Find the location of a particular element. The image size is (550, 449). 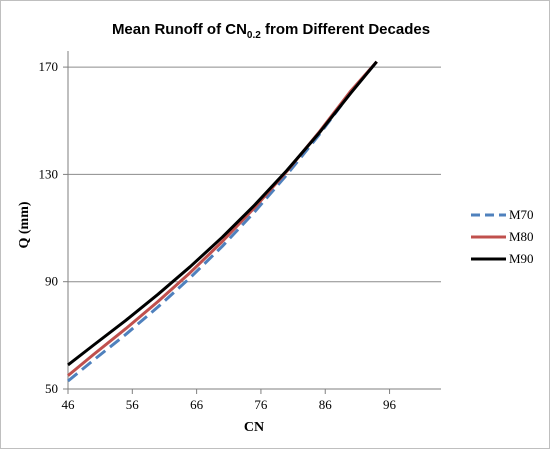

y-tick-label: 90 is located at coordinates (51, 281).